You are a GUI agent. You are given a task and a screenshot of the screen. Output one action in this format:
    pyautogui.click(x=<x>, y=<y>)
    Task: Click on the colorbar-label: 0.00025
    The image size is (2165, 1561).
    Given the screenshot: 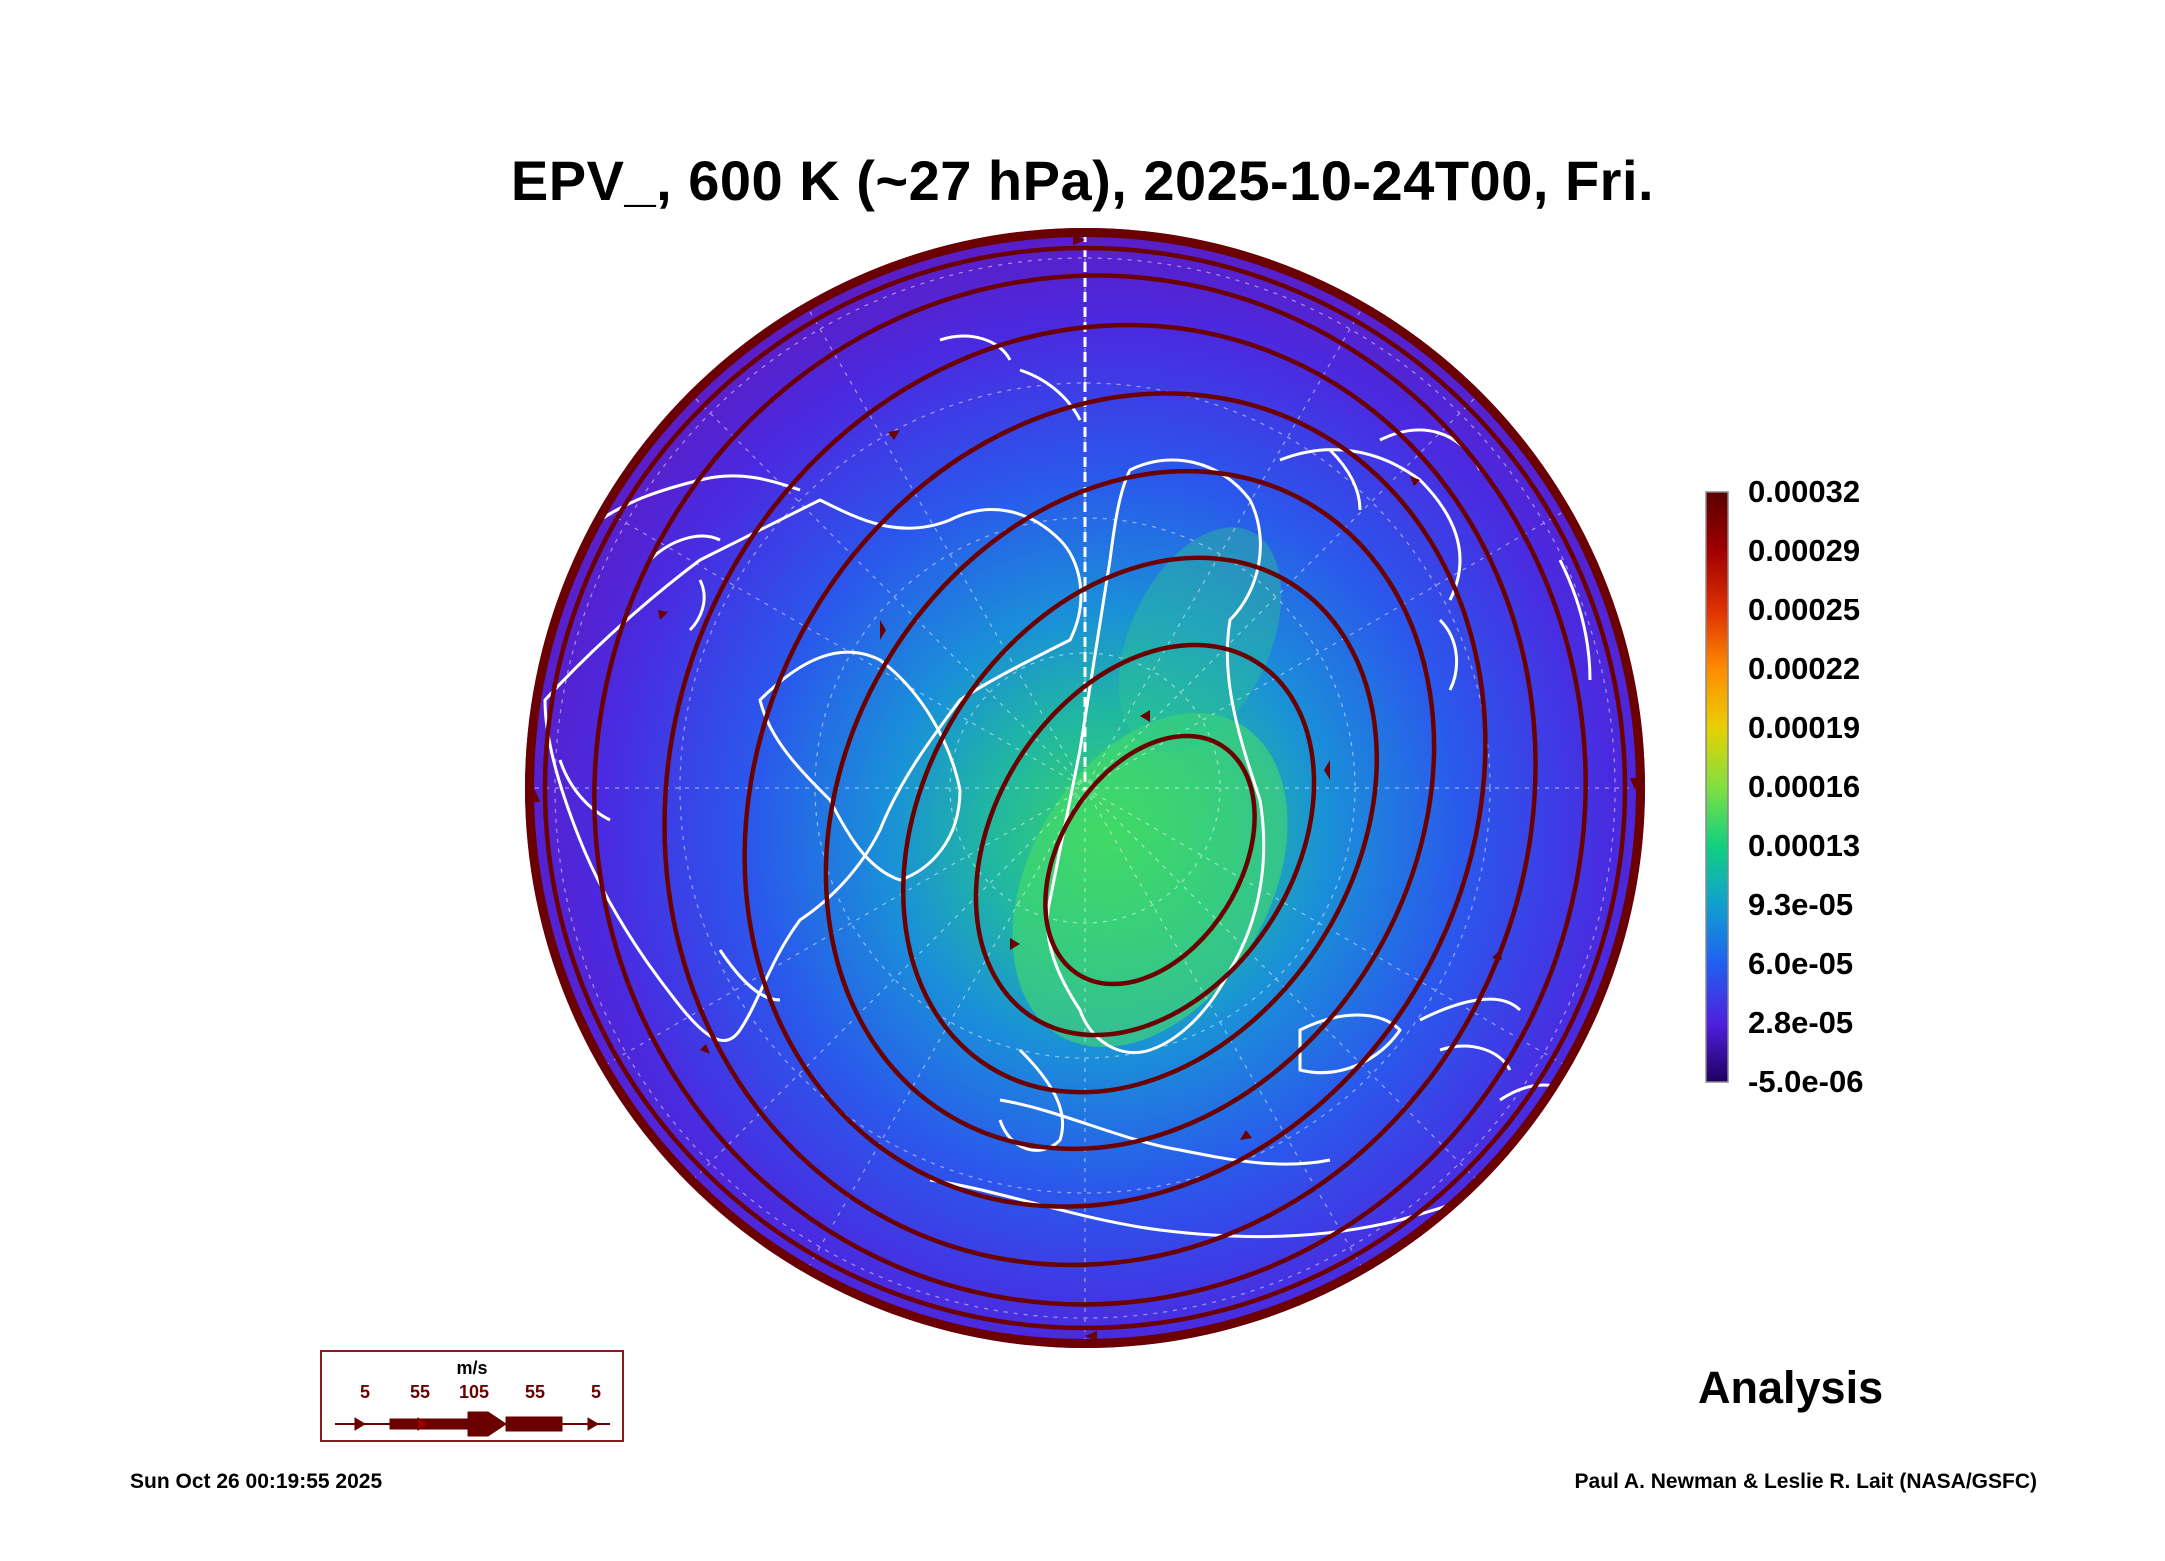 What is the action you would take?
    pyautogui.click(x=1804, y=609)
    